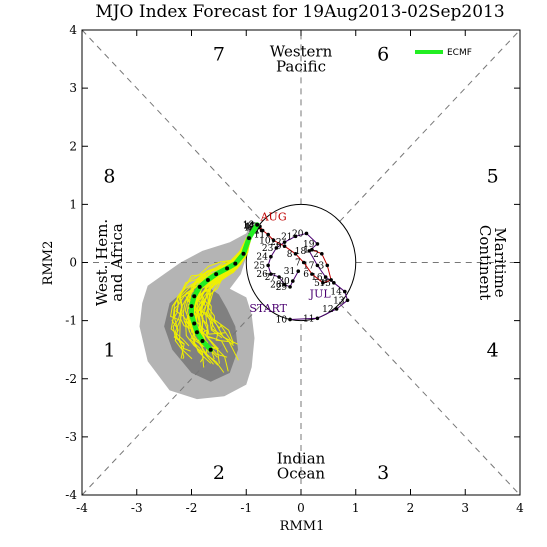  I want to click on series-july-day-1: 11, so click(308, 319).